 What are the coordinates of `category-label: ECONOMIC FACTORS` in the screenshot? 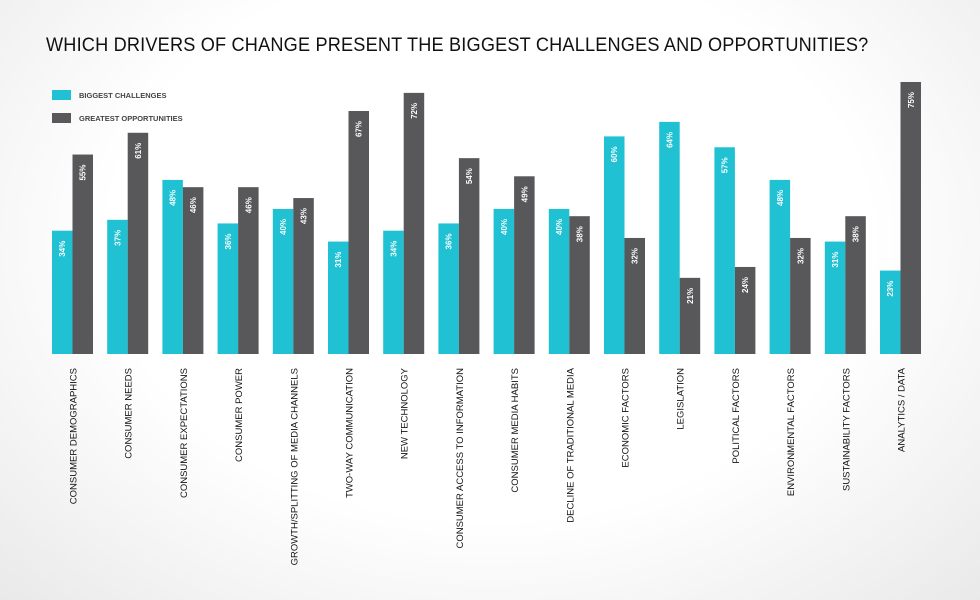 It's located at (626, 418).